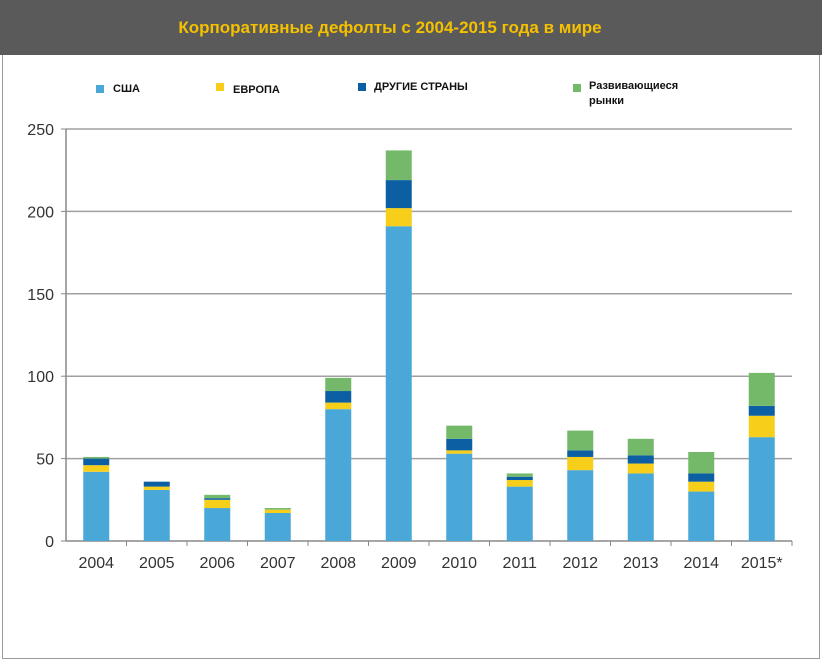 This screenshot has height=661, width=822. What do you see at coordinates (40, 377) in the screenshot?
I see `y-tick-label: 100` at bounding box center [40, 377].